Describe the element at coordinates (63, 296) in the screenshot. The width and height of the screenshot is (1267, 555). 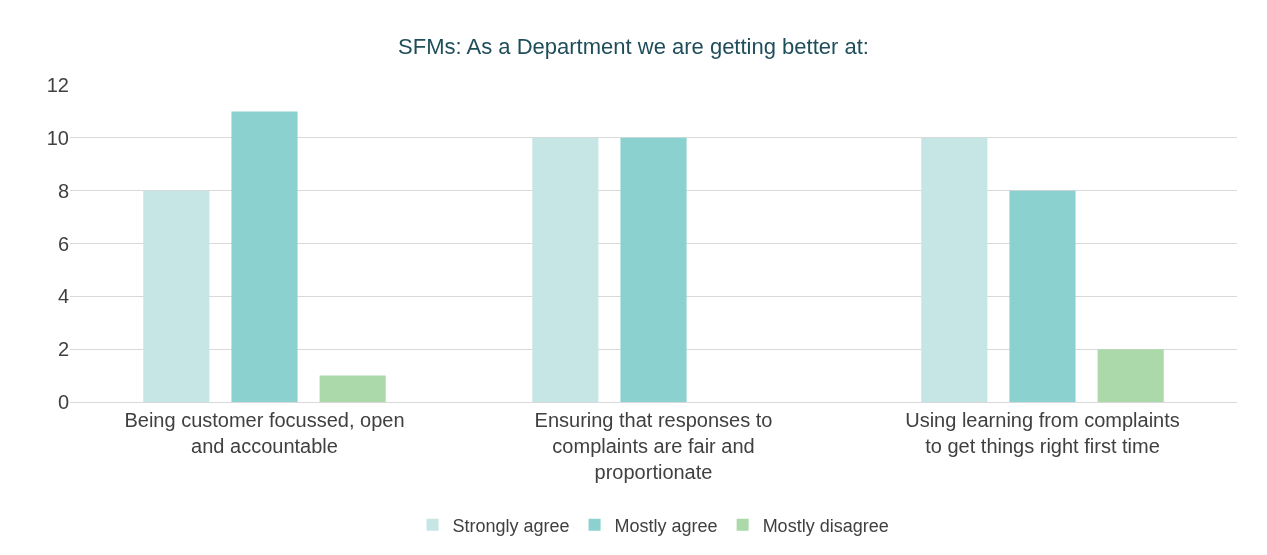
I see `y-tick-label: 4` at that location.